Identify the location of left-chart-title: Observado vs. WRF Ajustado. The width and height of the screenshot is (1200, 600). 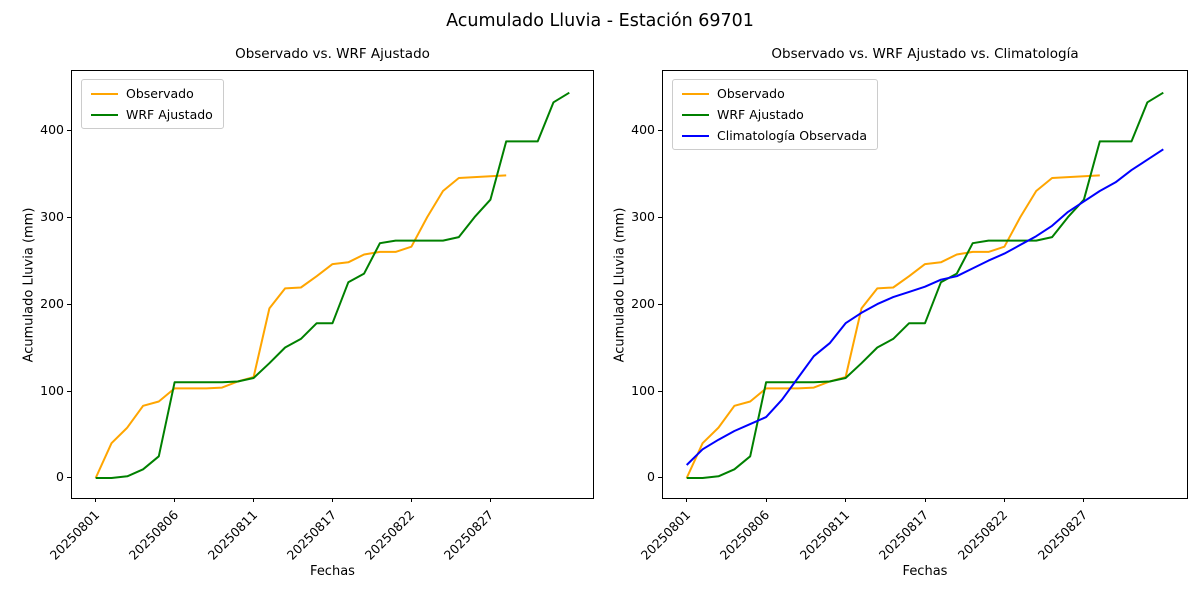
(332, 54).